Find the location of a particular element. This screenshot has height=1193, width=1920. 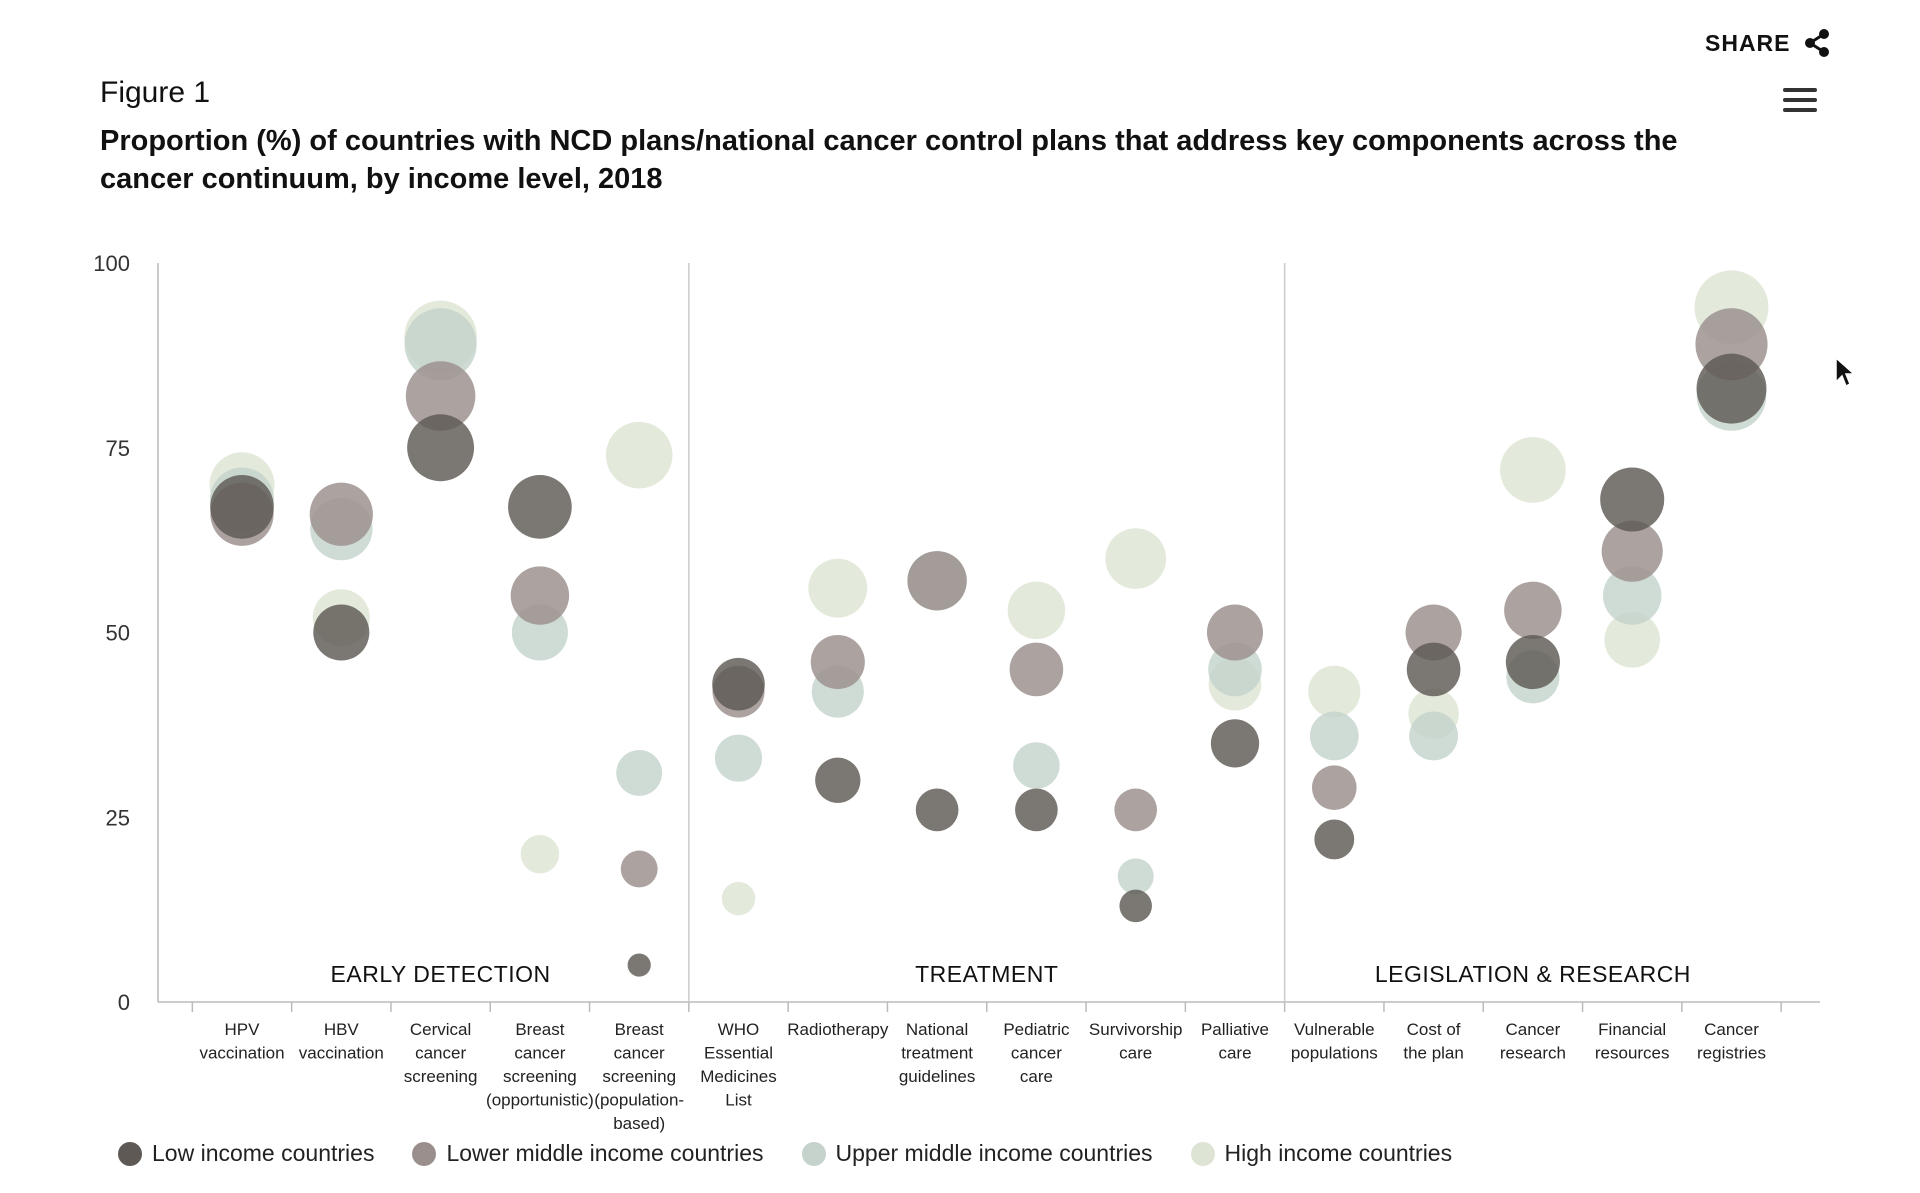

y-tick-label: 0 is located at coordinates (124, 1002).